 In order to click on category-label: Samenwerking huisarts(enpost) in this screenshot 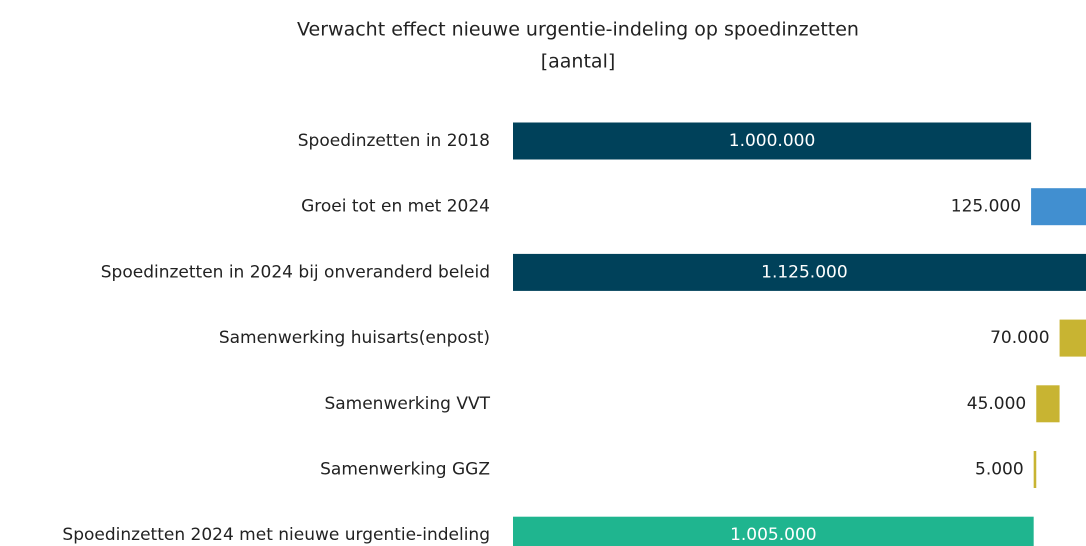, I will do `click(354, 338)`.